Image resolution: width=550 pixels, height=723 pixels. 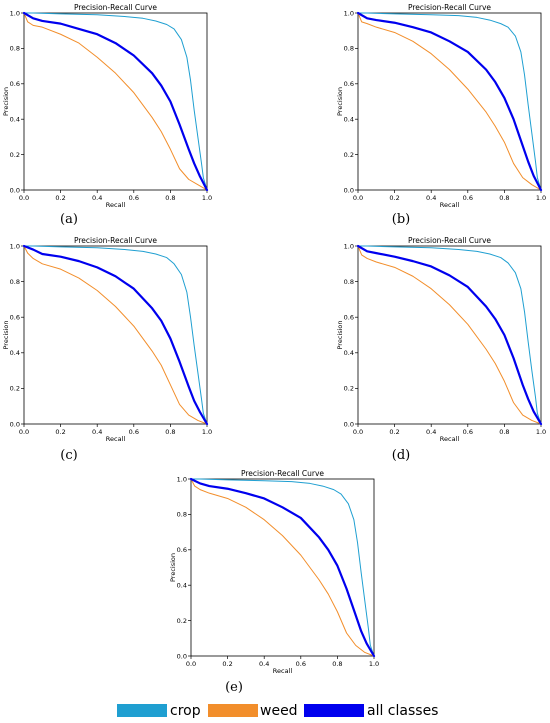 What do you see at coordinates (233, 710) in the screenshot?
I see `legend-swatch-weed` at bounding box center [233, 710].